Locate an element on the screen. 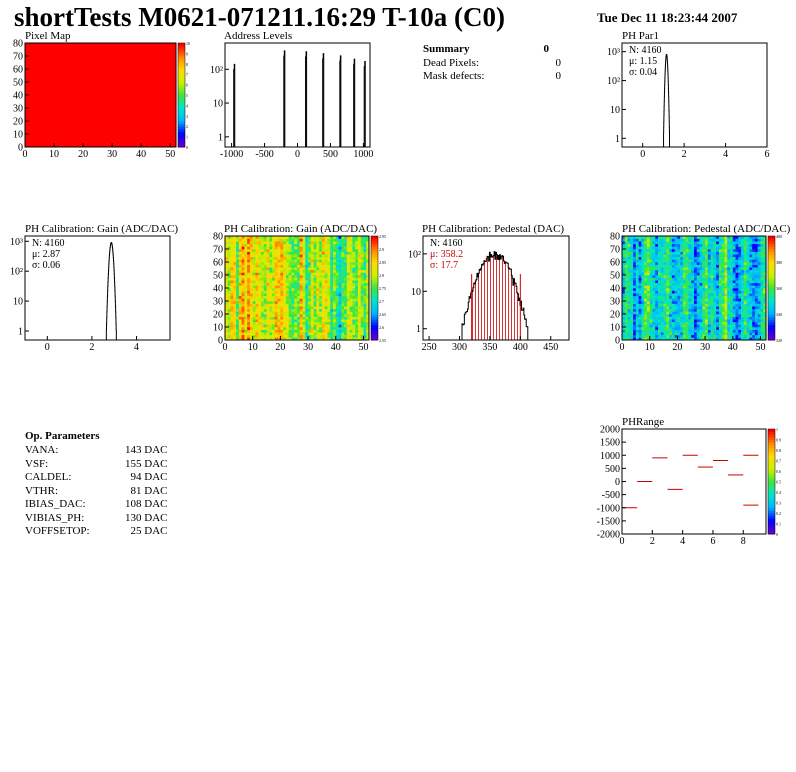 Image resolution: width=796 pixels, height=772 pixels. y-tick-label: 50 is located at coordinates (615, 276).